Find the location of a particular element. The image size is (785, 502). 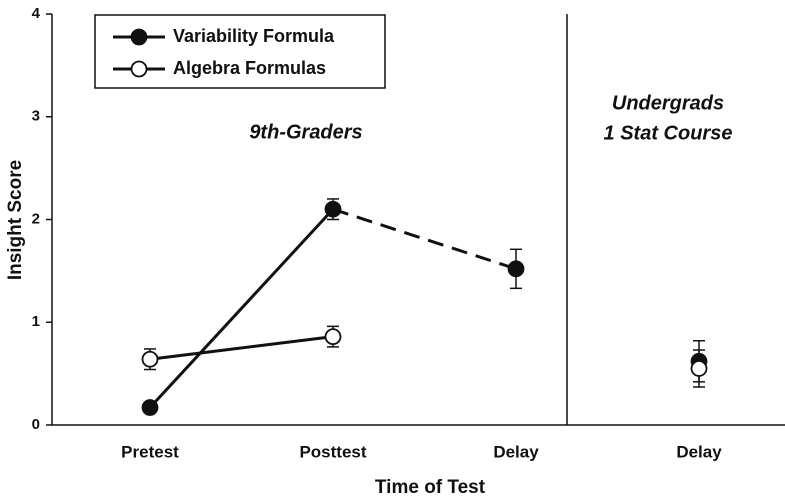

y-tick-label: 3 is located at coordinates (36, 116).